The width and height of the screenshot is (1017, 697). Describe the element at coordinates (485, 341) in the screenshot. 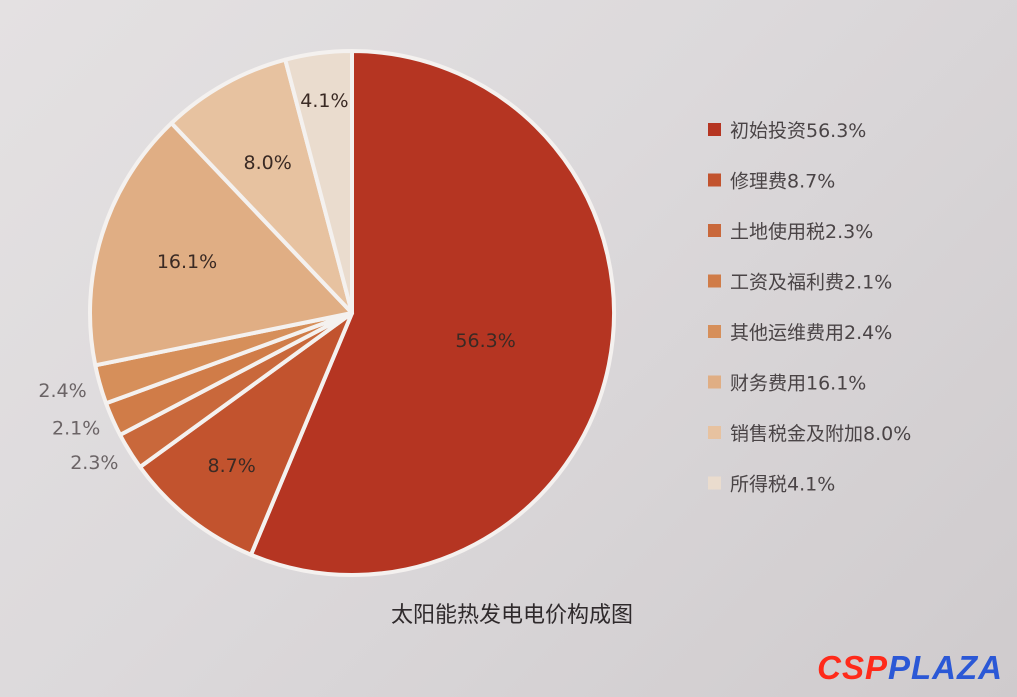

I see `slice-label-1: 56.3%` at that location.